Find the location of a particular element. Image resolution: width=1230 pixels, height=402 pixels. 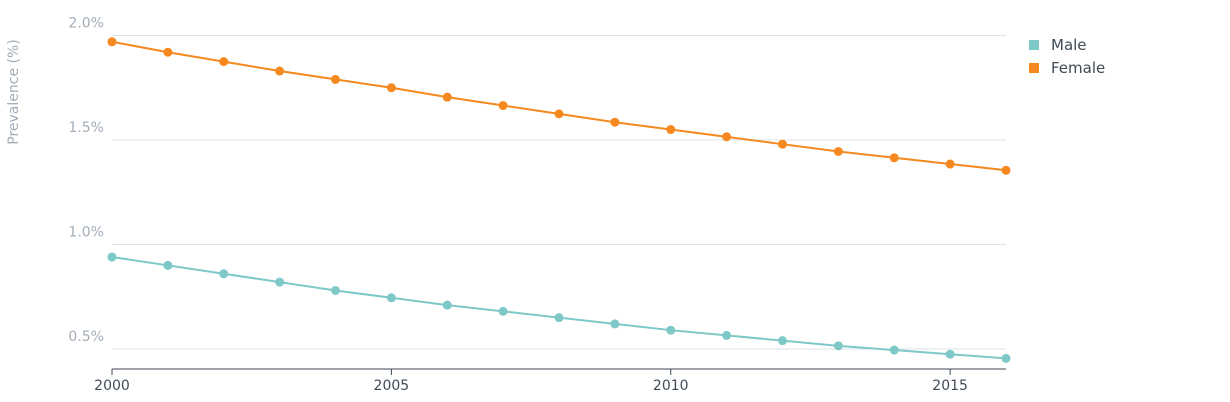

legend-label-male: Male is located at coordinates (1069, 44).